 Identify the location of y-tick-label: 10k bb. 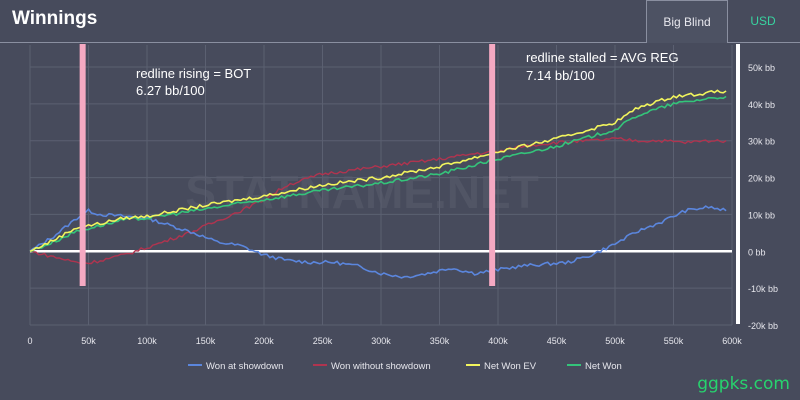
(761, 215).